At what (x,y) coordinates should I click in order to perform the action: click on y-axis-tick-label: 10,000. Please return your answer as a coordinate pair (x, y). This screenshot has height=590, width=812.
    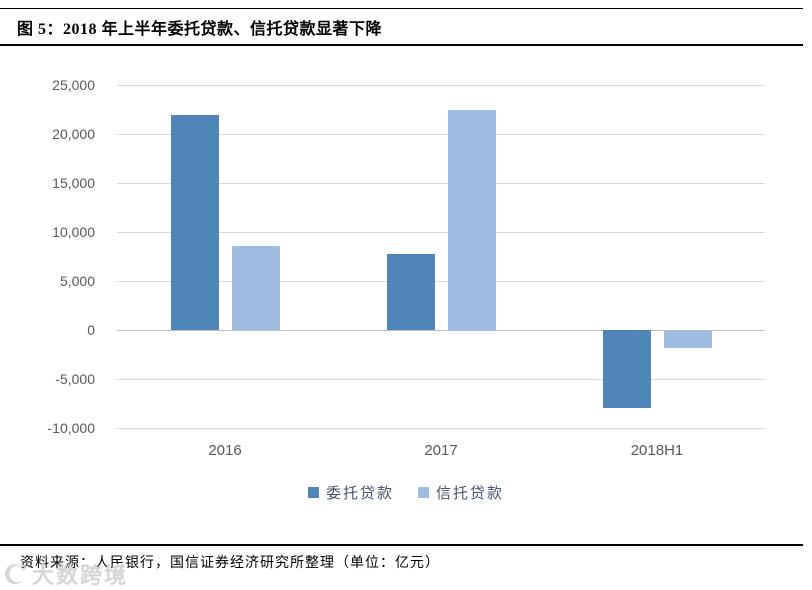
    Looking at the image, I should click on (73, 232).